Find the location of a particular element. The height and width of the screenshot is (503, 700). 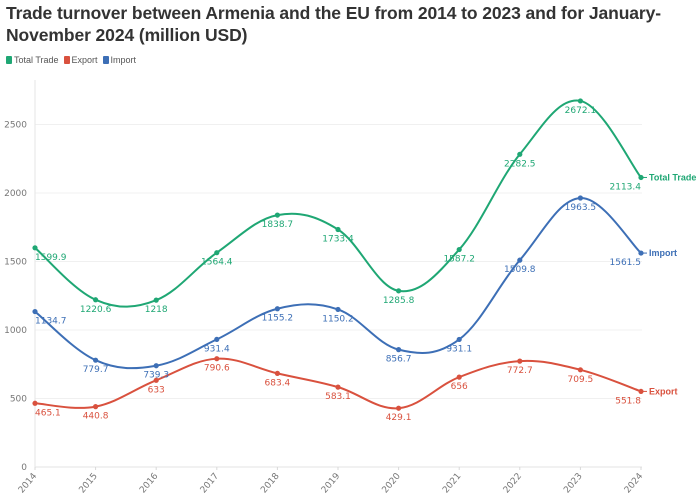

legend-item-import: Import is located at coordinates (119, 60).